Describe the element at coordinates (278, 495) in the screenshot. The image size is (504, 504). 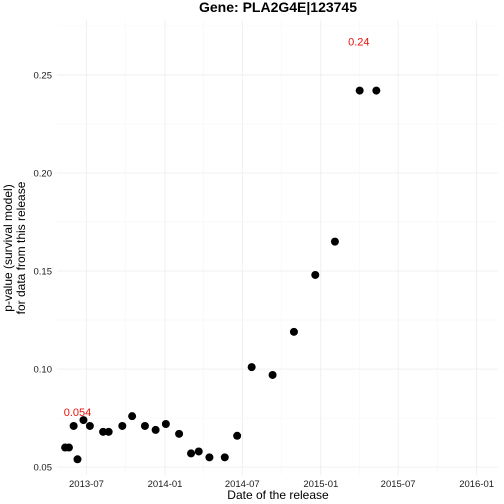
I see `x-axis-title: Date of the release` at that location.